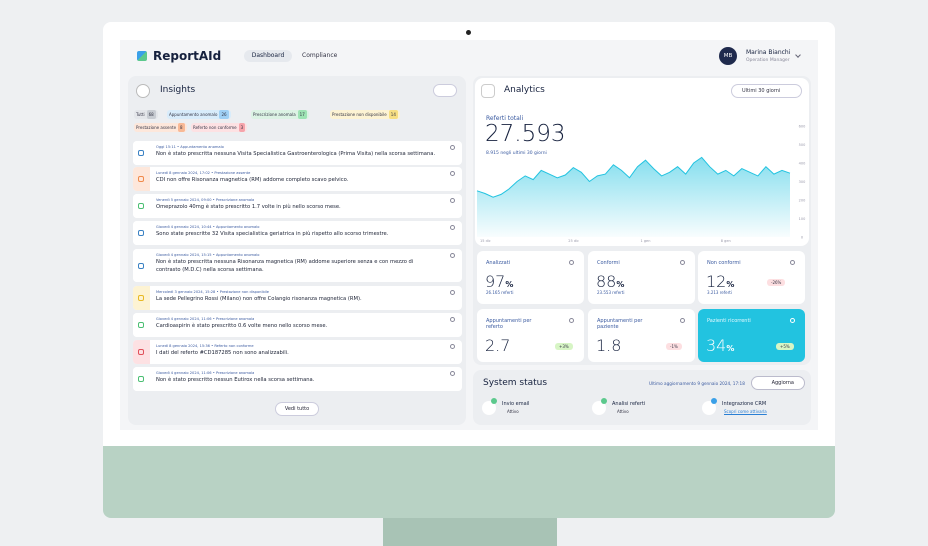 The height and width of the screenshot is (546, 928). I want to click on filter-chip: Prestazione non disponibile 14, so click(365, 114).